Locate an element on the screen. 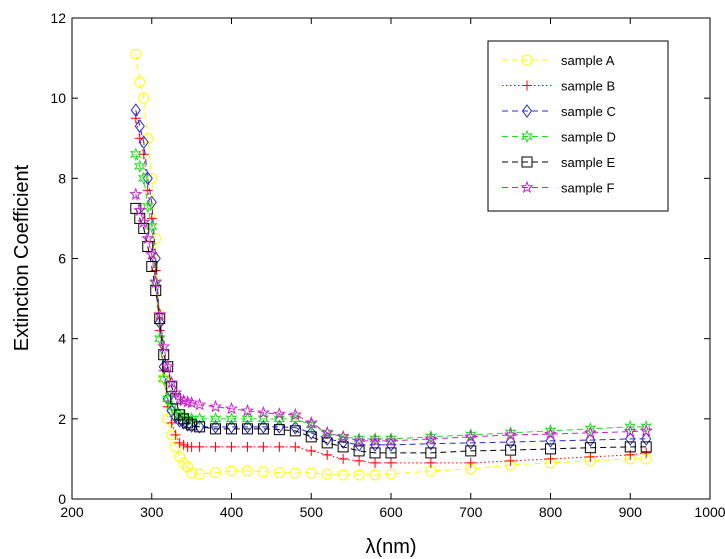  y-tick-label: 4 is located at coordinates (62, 339).